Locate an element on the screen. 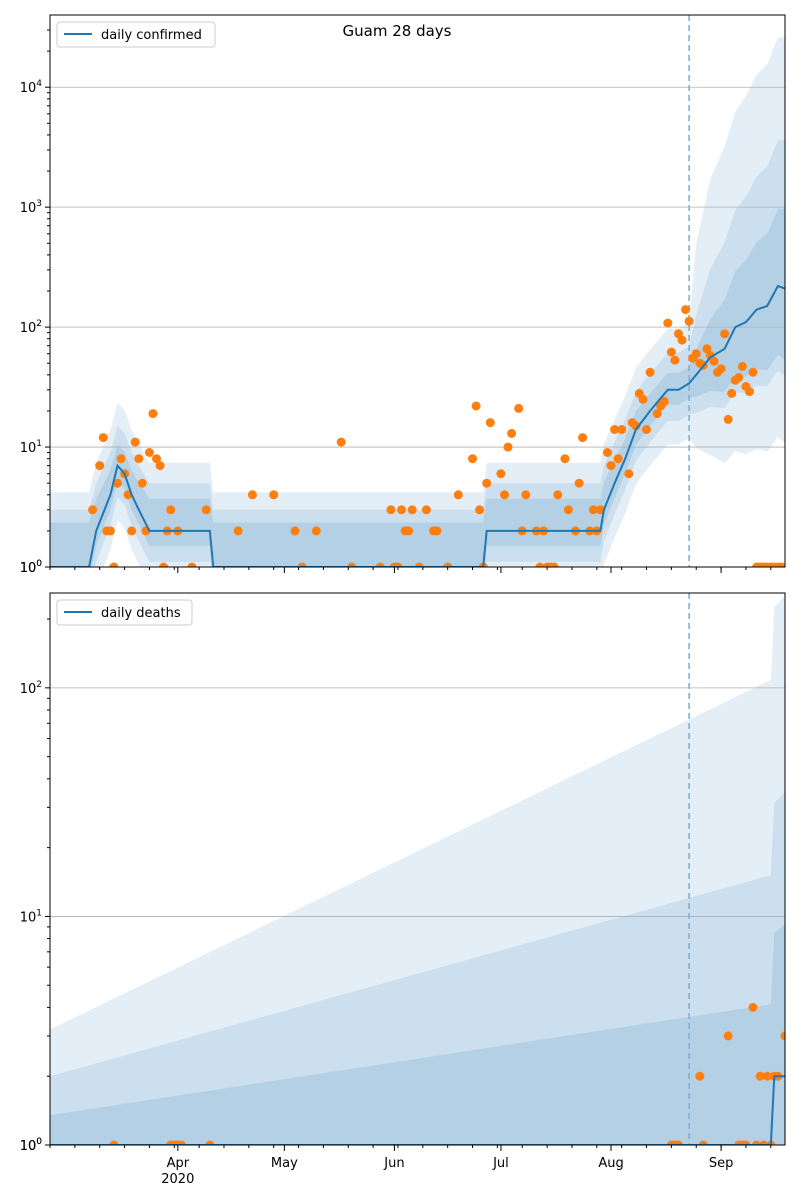 Image resolution: width=800 pixels, height=1200 pixels. x-tick-label: Aug is located at coordinates (610, 1163).